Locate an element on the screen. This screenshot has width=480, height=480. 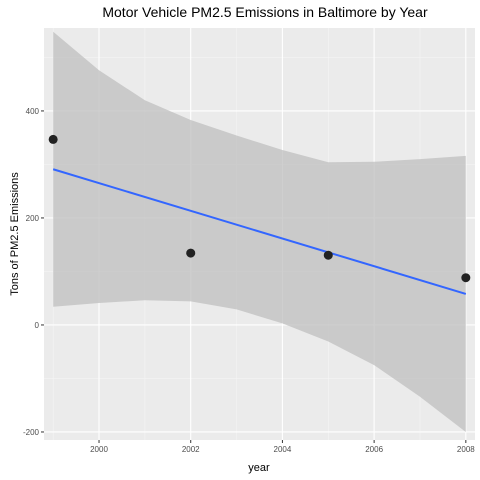
y-tick-label: 0 is located at coordinates (37, 325).